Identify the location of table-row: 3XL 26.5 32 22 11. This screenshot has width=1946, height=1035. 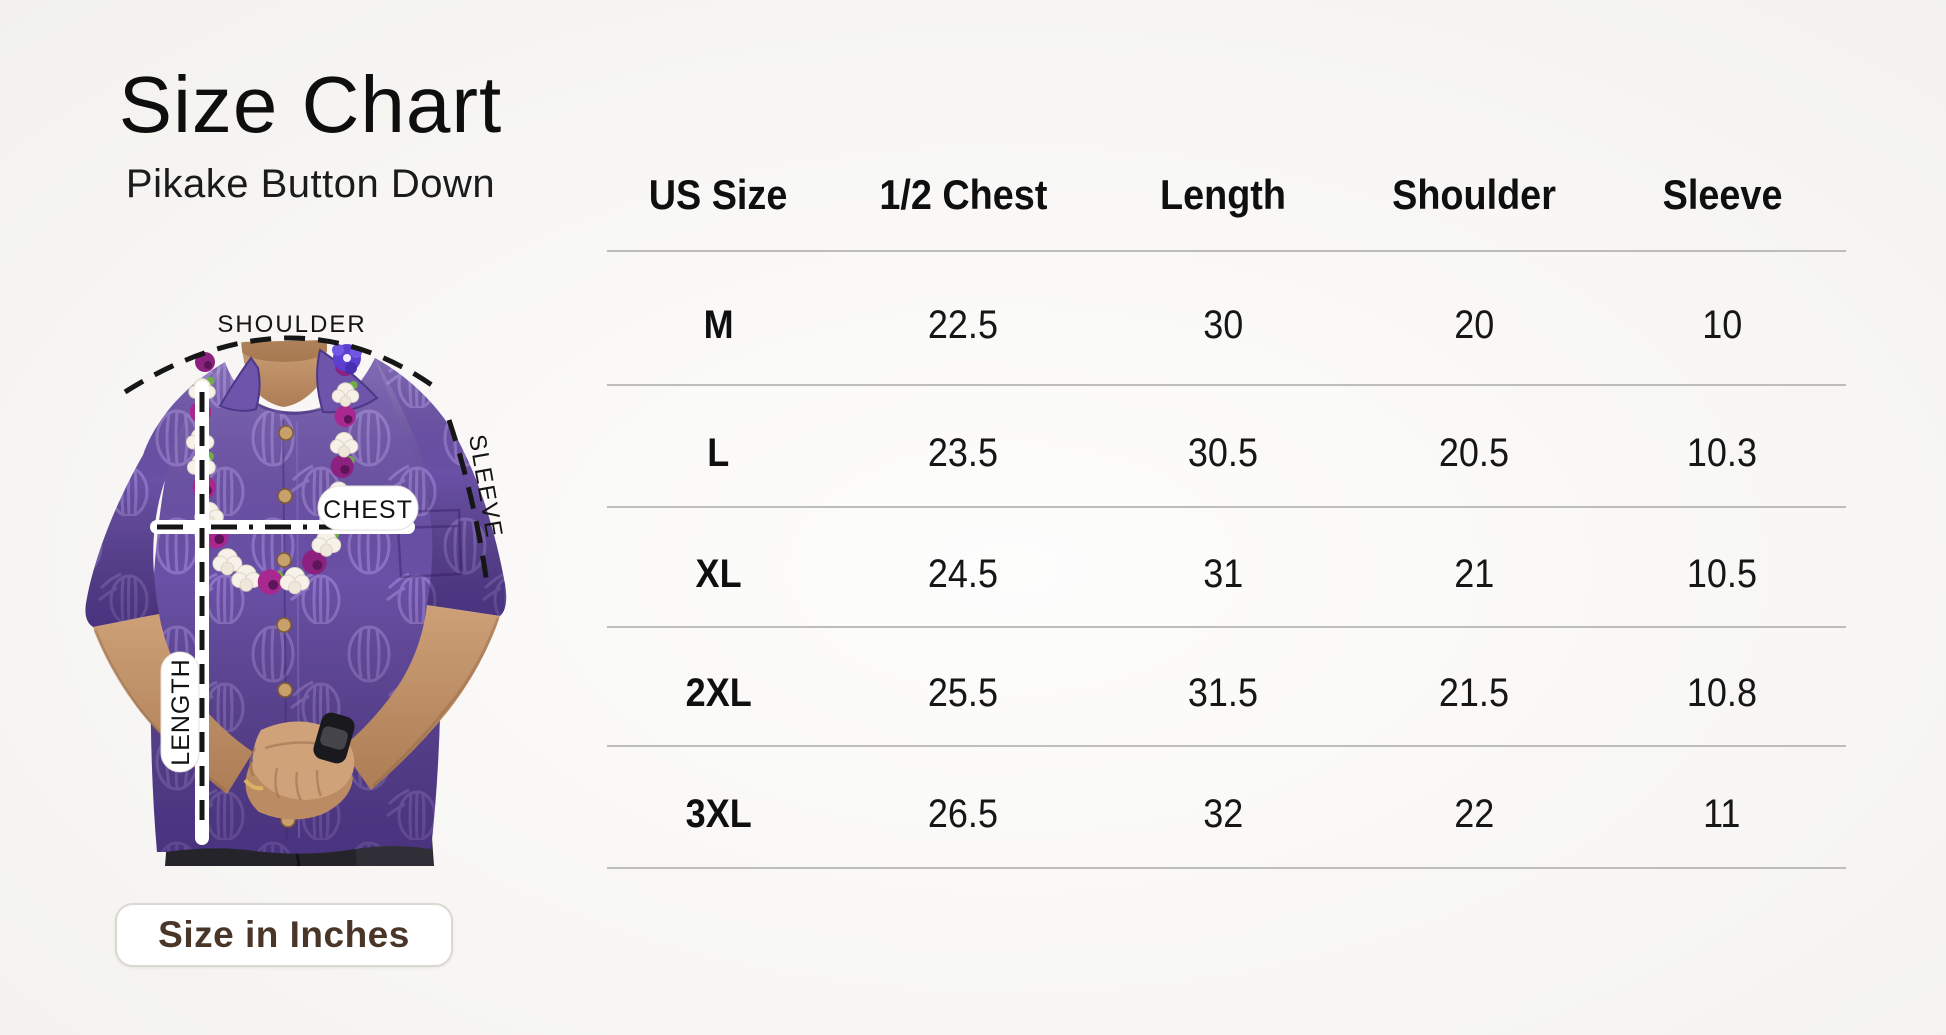
(1226, 808).